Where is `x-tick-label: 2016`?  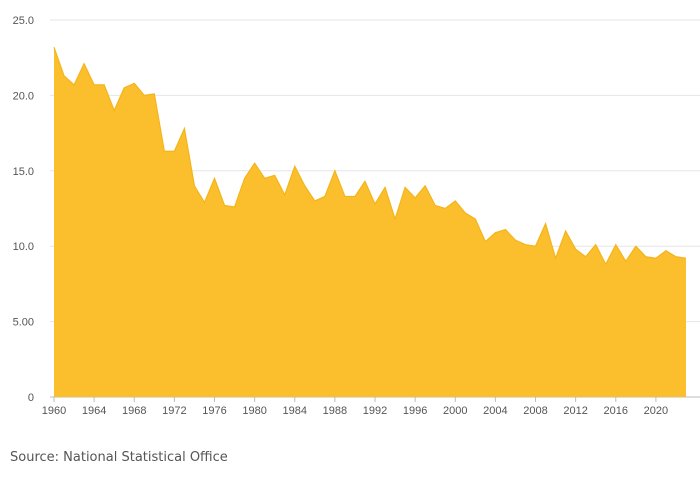
x-tick-label: 2016 is located at coordinates (616, 411).